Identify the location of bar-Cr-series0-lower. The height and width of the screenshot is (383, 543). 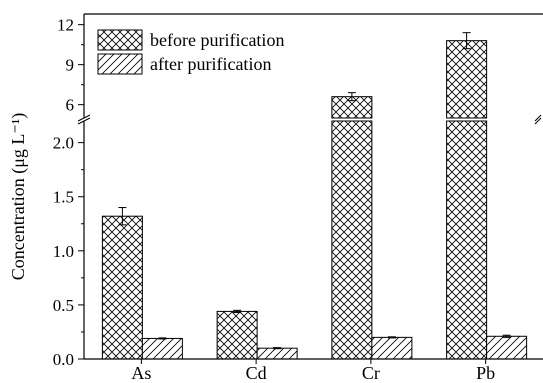
(352, 240).